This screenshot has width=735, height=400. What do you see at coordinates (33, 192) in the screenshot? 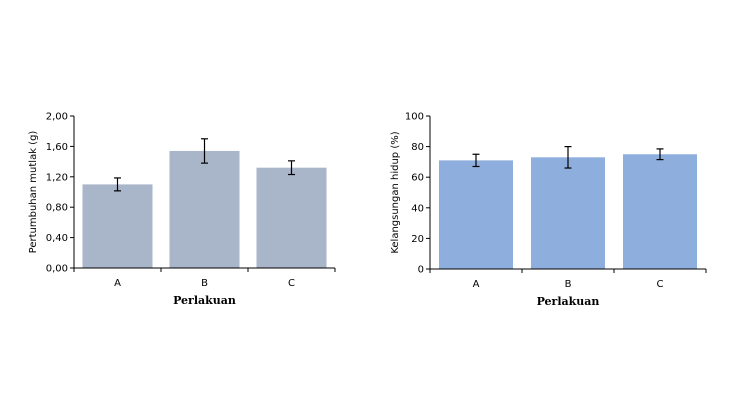
I see `y-axis-title: Pertumbuhan mutlak (g)` at bounding box center [33, 192].